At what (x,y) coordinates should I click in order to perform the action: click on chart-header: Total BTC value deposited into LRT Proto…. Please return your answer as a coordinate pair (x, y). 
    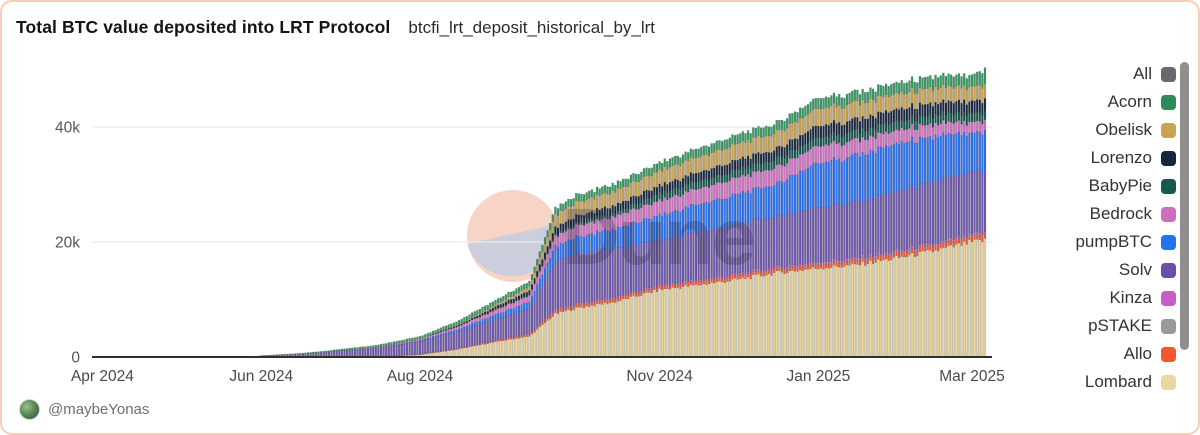
    Looking at the image, I should click on (335, 27).